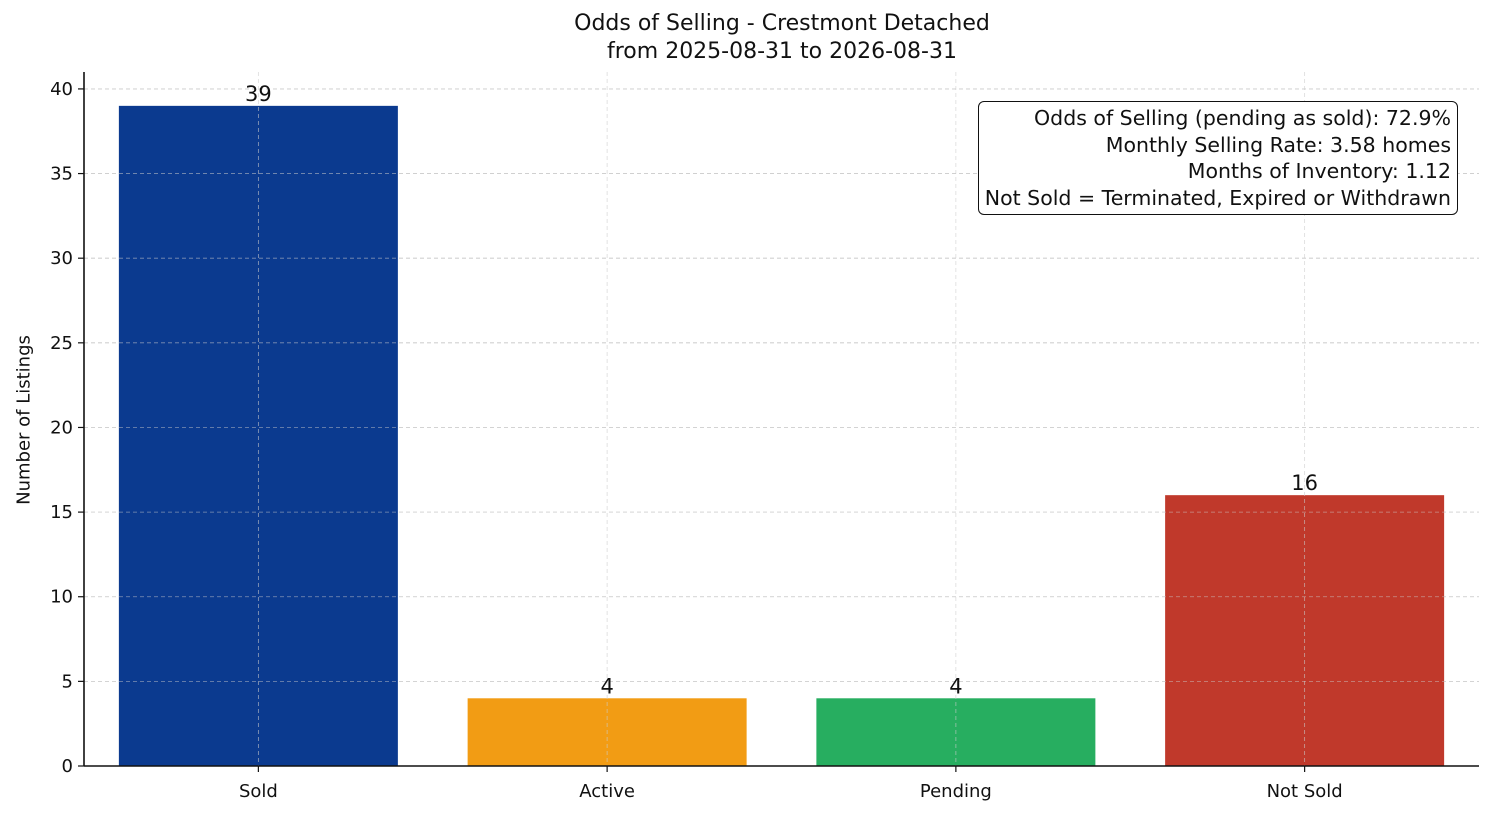  Describe the element at coordinates (61, 427) in the screenshot. I see `y-tick-label: 20` at that location.